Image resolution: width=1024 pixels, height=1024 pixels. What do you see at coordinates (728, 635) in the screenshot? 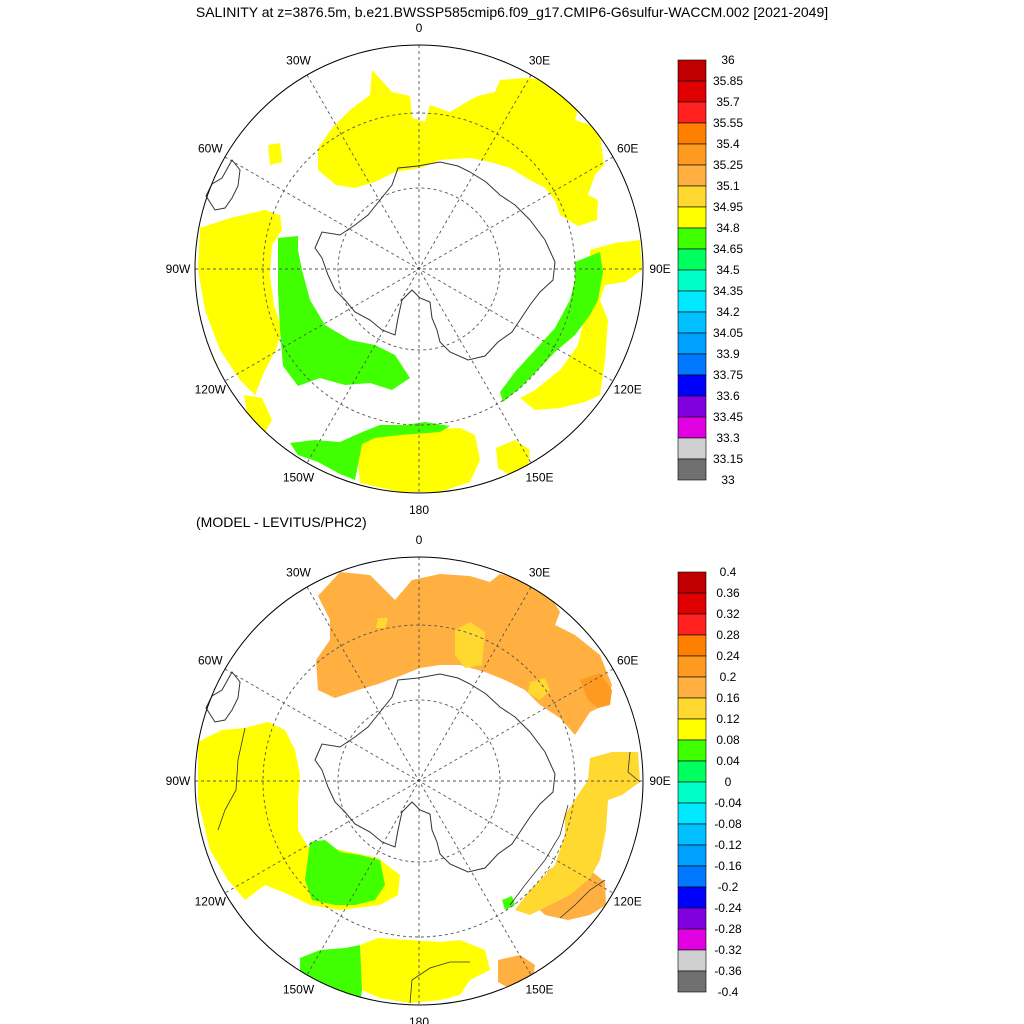
I see `difference-colorbar-label: 0.28` at bounding box center [728, 635].